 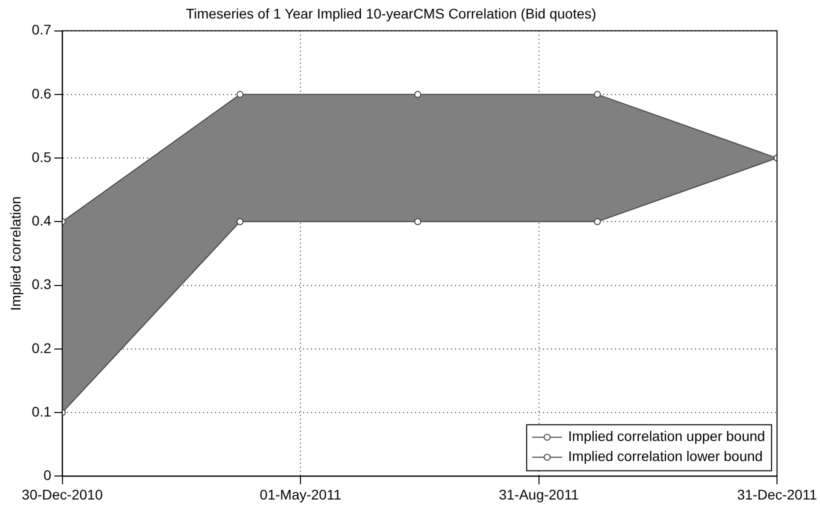 What do you see at coordinates (667, 436) in the screenshot?
I see `legend-label: Implied correlation upper bound` at bounding box center [667, 436].